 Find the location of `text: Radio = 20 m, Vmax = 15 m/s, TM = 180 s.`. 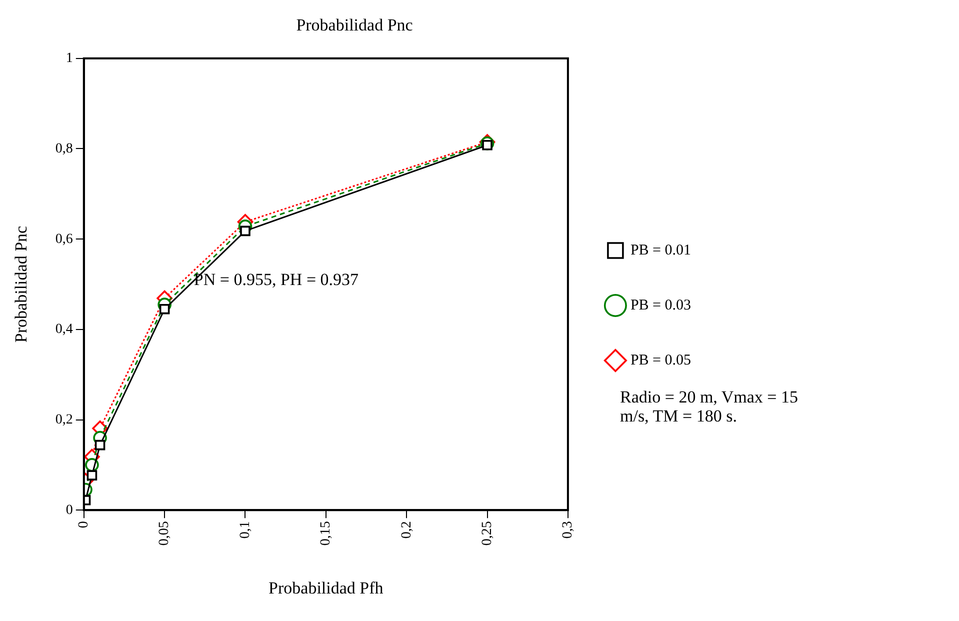

text: Radio = 20 m, Vmax = 15 m/s, TM = 180 s. is located at coordinates (709, 406).